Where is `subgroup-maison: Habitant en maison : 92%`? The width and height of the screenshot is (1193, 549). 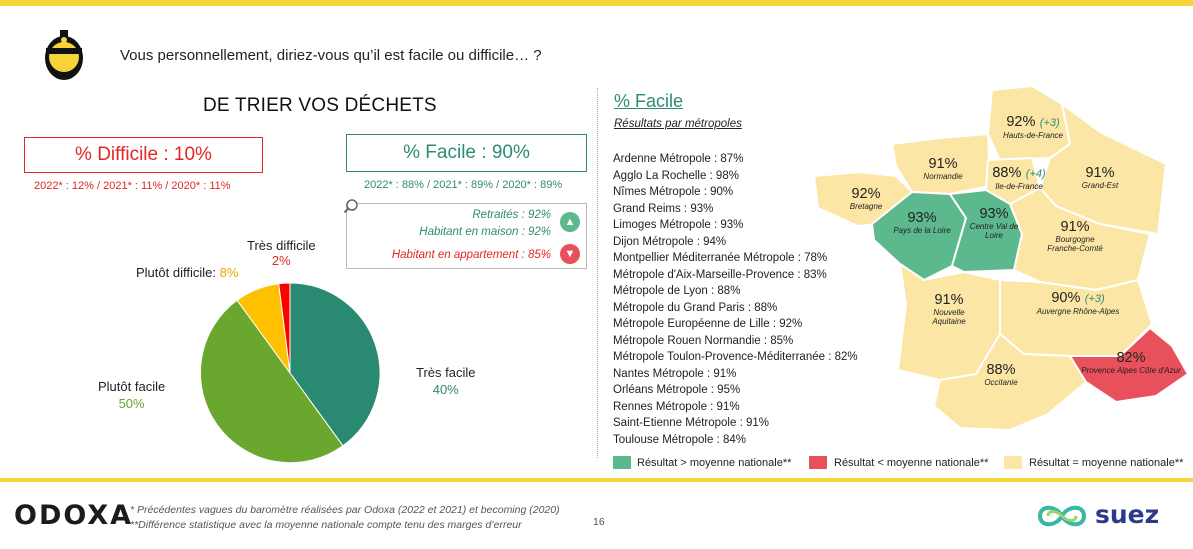 subgroup-maison: Habitant en maison : 92% is located at coordinates (485, 232).